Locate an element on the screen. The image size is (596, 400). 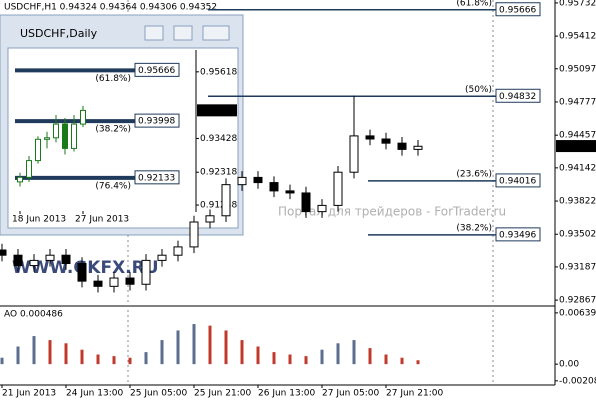
y-tick-label: 0.94142 is located at coordinates (577, 168).